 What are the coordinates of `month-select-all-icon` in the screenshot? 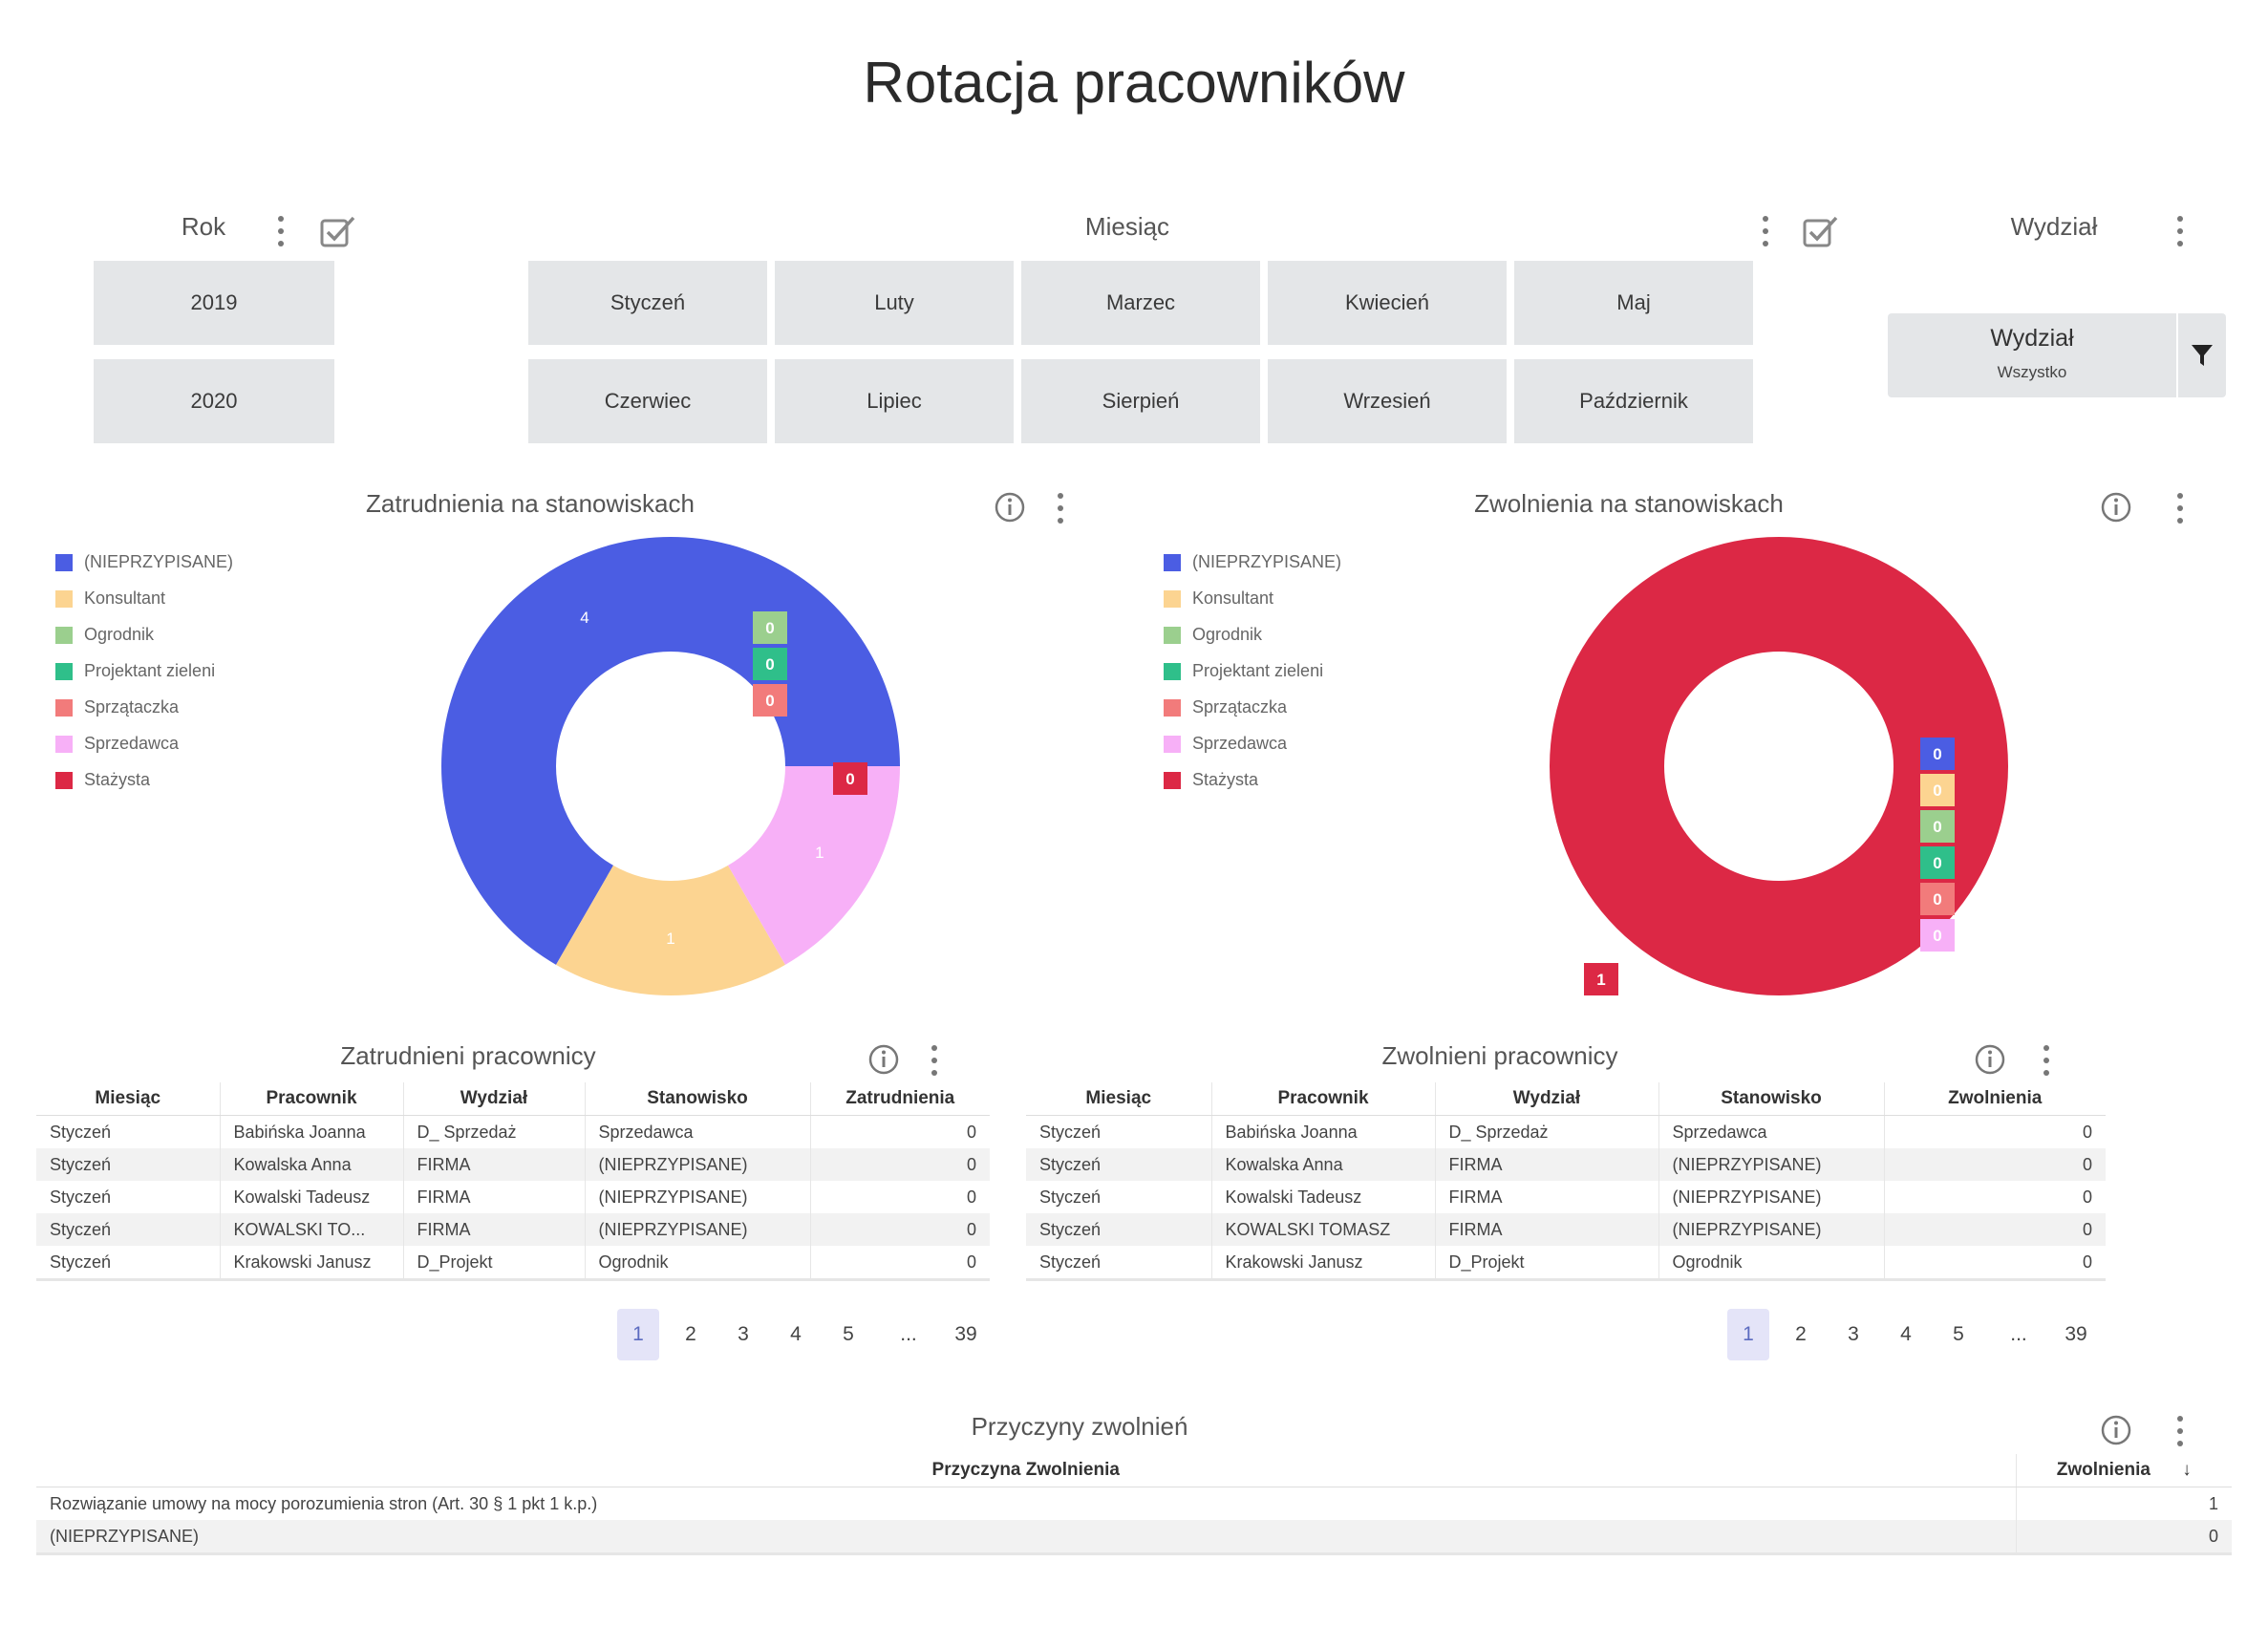 It's located at (1821, 231).